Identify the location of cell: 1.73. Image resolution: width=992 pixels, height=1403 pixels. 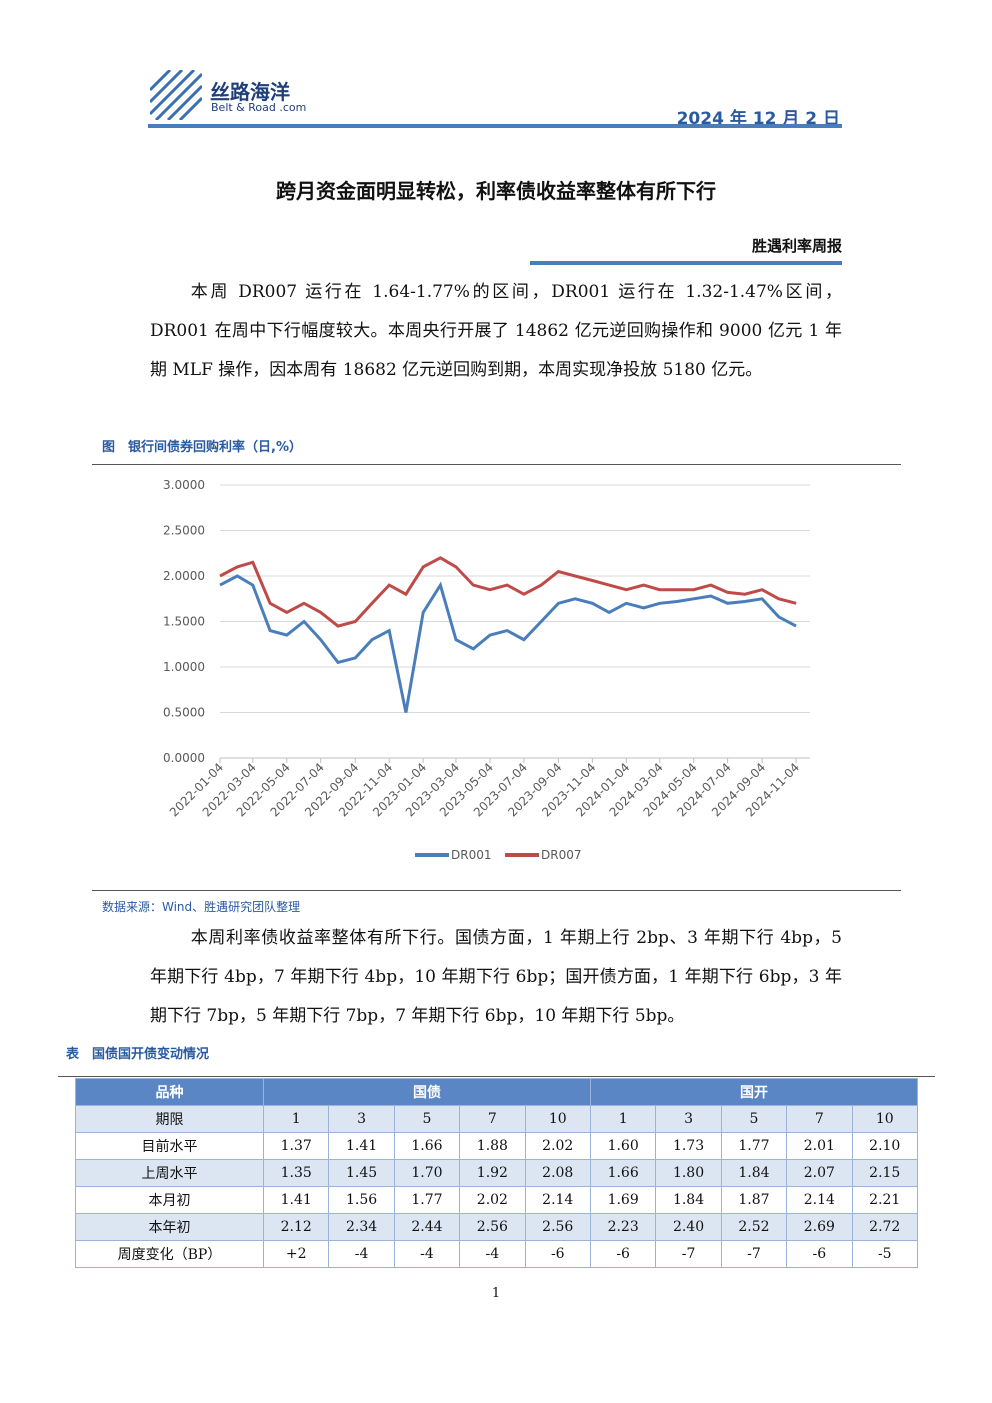
(688, 1146).